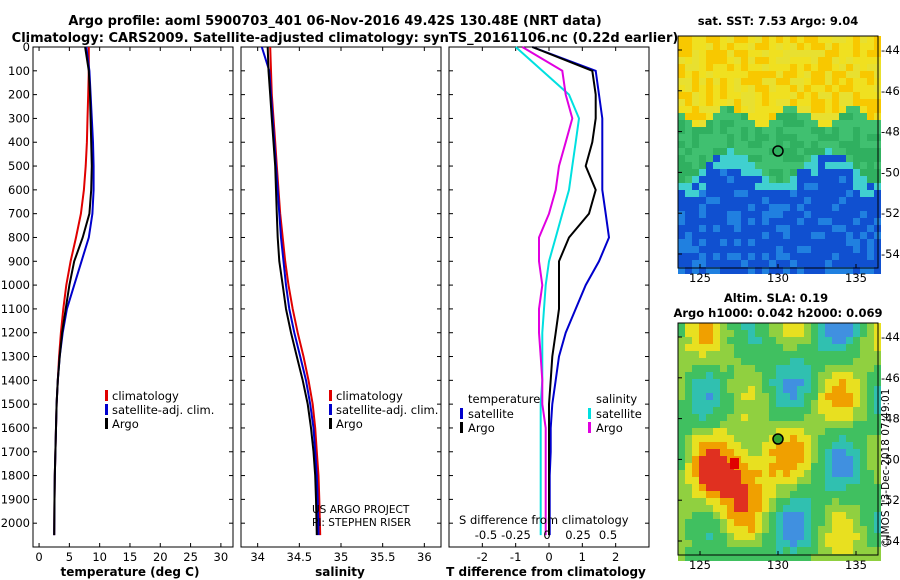  Describe the element at coordinates (19, 71) in the screenshot. I see `y-tick-label: 100` at that location.